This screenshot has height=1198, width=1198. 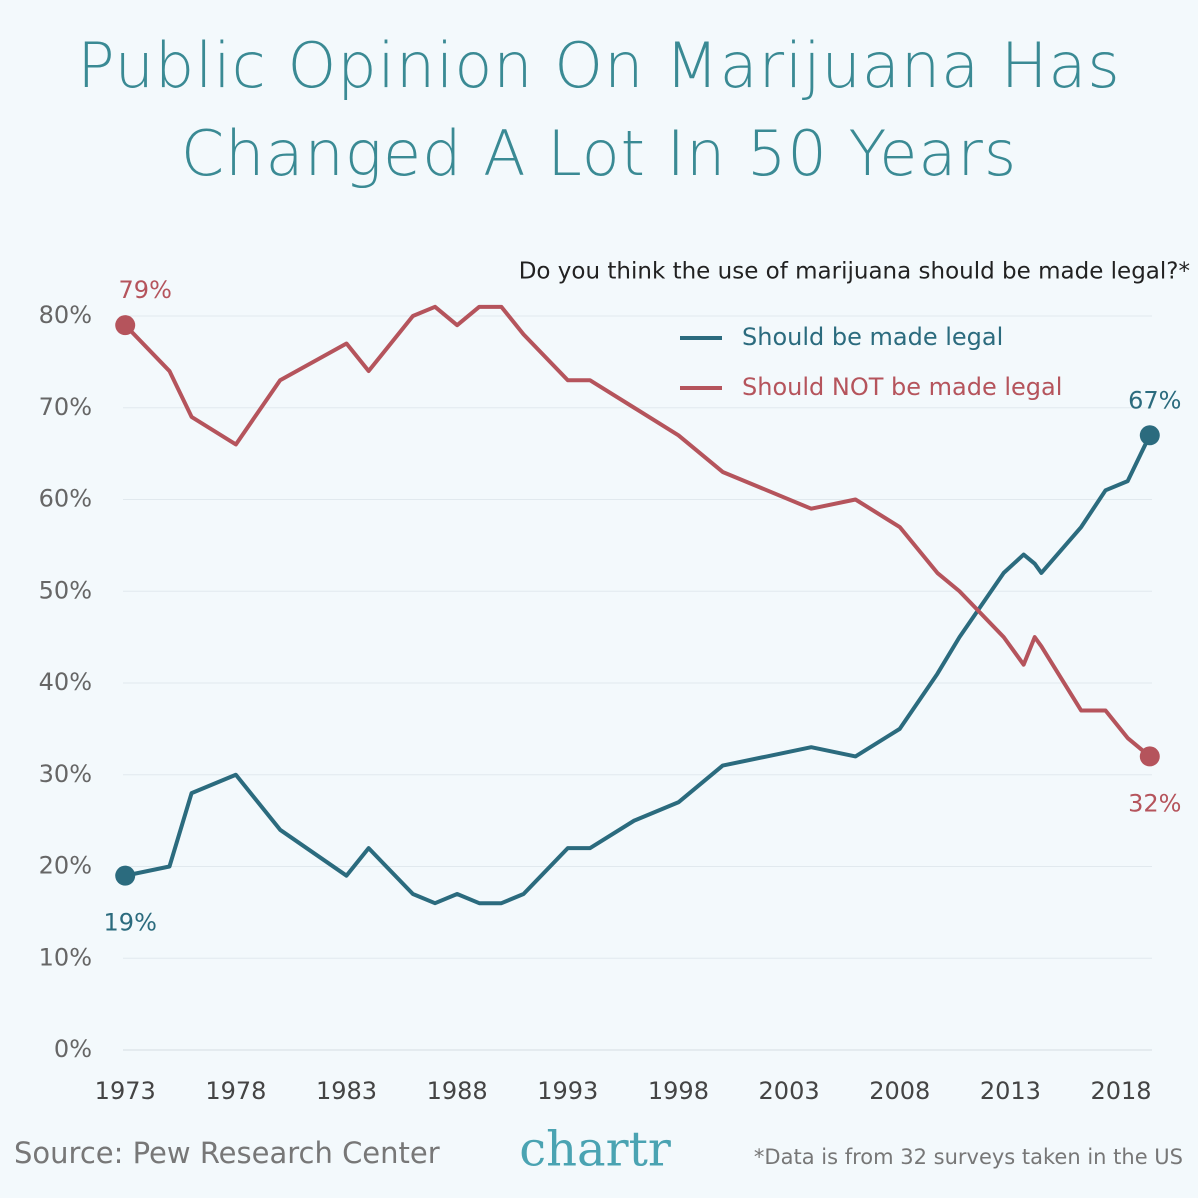 What do you see at coordinates (1120, 1091) in the screenshot?
I see `x-tick-label: 2018` at bounding box center [1120, 1091].